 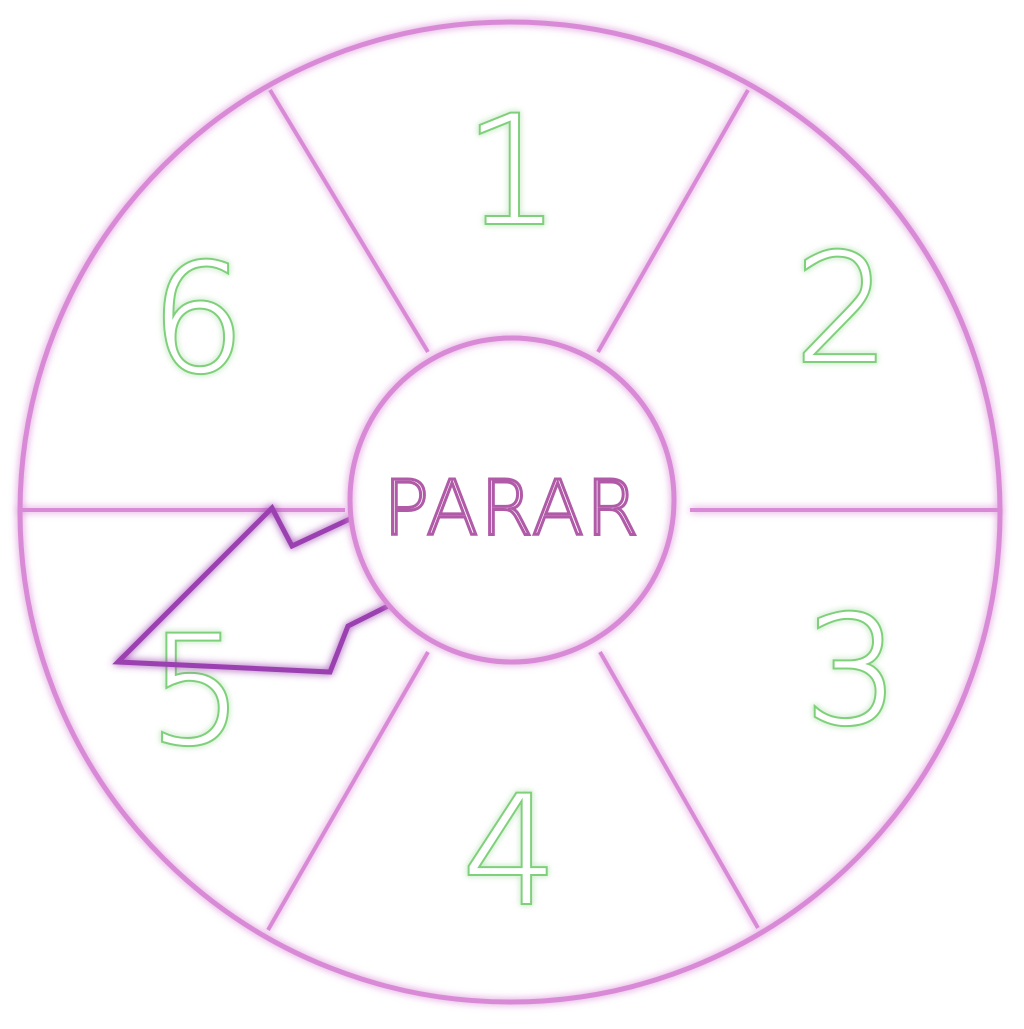 I want to click on segment-2-label: 2, so click(x=841, y=310).